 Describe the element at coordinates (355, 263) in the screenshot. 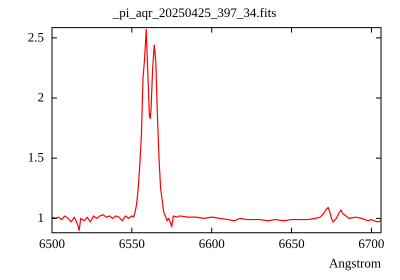

I see `x-axis-title: Angstrom` at that location.